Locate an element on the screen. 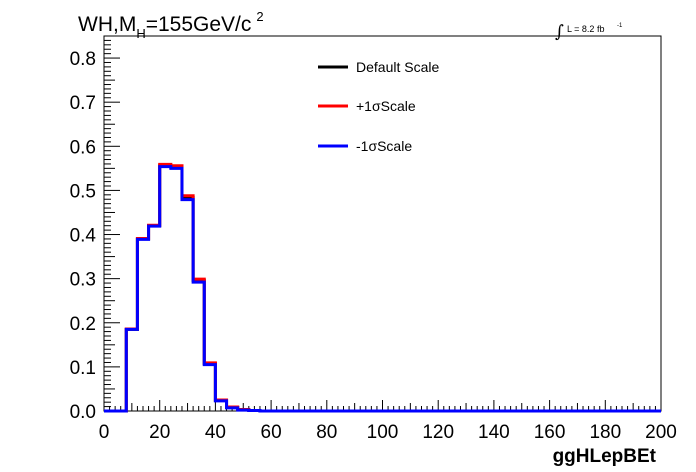 The height and width of the screenshot is (472, 696). x-tick-label: 180 is located at coordinates (605, 432).